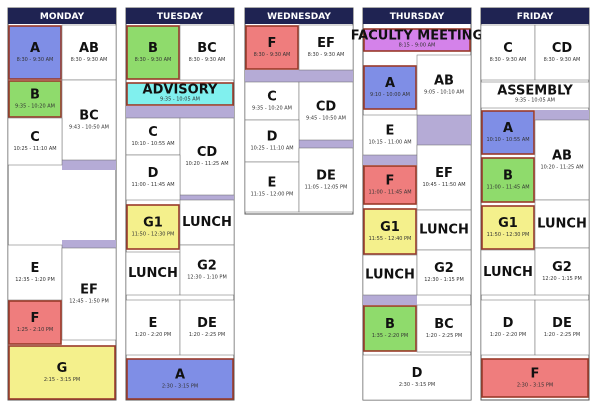  I want to click on period-time: 11:15 - 12:00 PM, so click(272, 195).